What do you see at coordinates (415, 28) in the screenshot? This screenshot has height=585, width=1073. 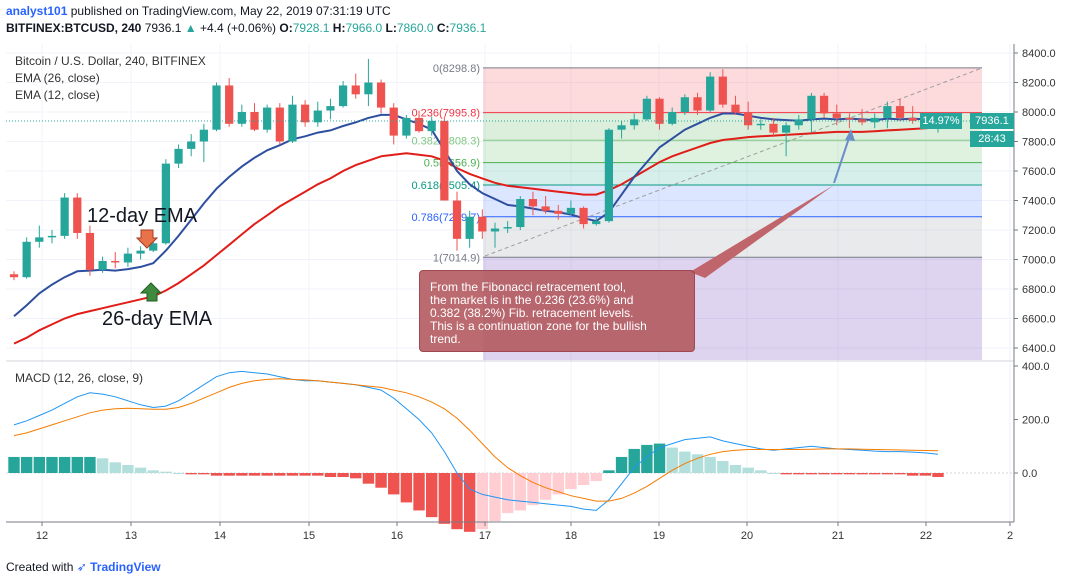 I see `low-value: 7860.0` at bounding box center [415, 28].